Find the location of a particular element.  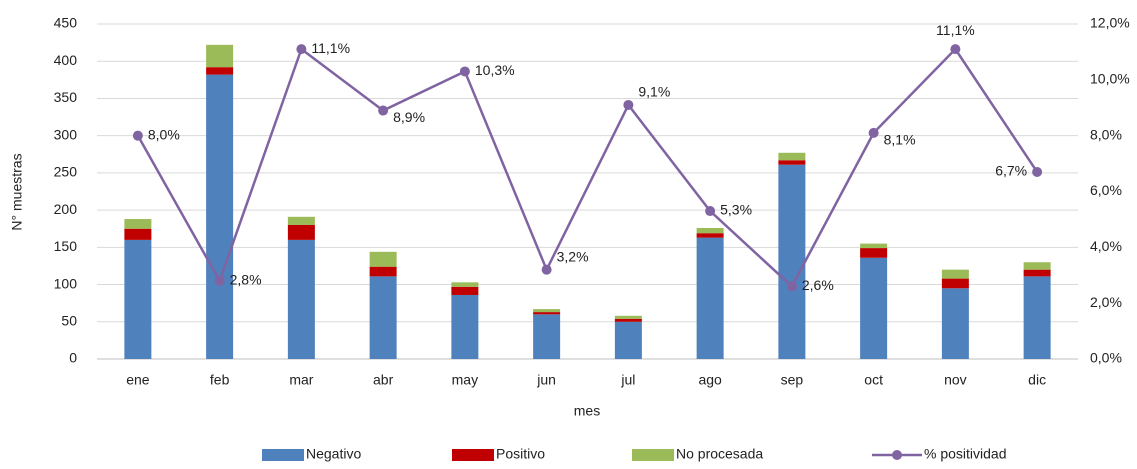

legend-label: Positivo is located at coordinates (520, 454).